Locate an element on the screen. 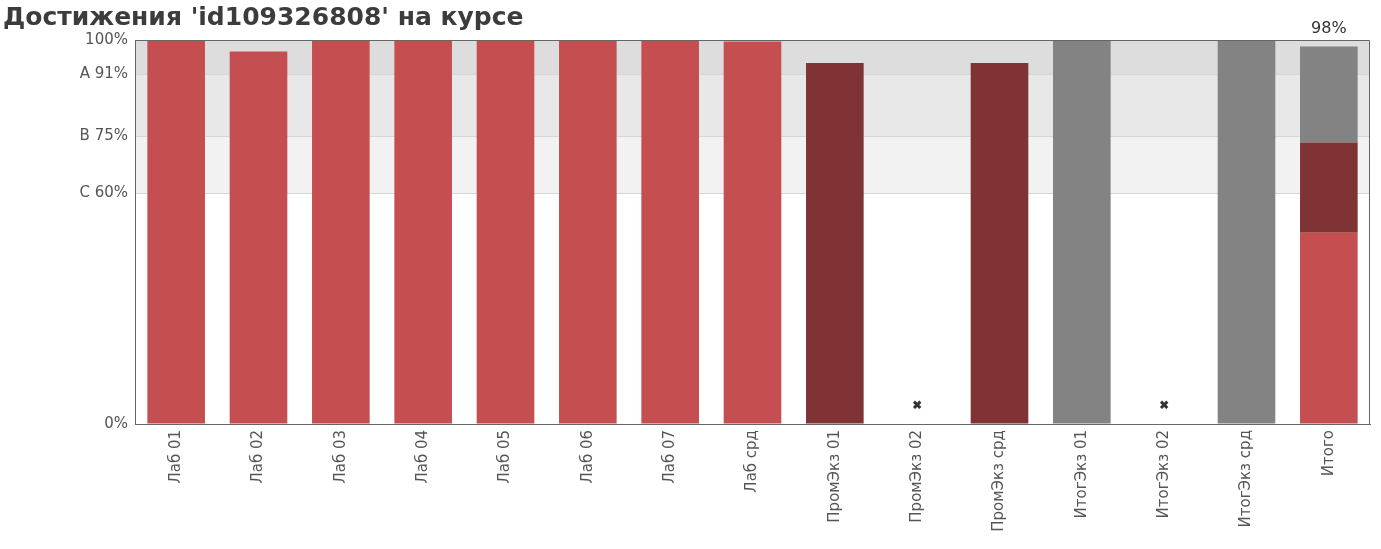 This screenshot has width=1381, height=549. x-tick-label: ПромЭкз 01 is located at coordinates (833, 476).